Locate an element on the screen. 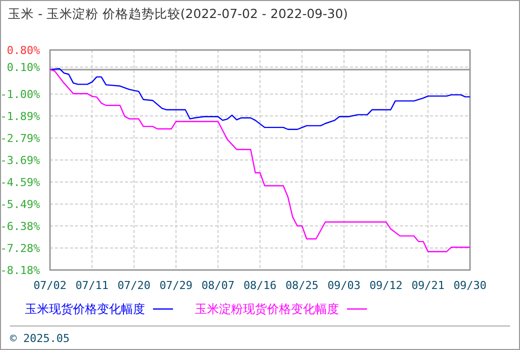 This screenshot has height=350, width=520. chart-title: 玉米 - 玉米淀粉 价格趋势比较(2022-07-02 - 2022-09-30) is located at coordinates (178, 13).